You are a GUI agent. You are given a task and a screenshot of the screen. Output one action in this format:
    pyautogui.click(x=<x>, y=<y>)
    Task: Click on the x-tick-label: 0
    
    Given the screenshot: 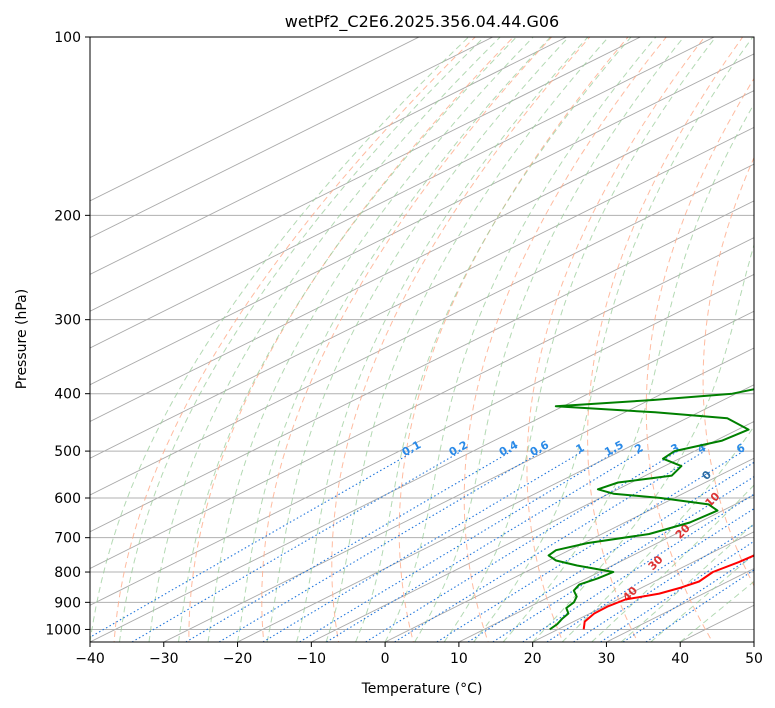 What is the action you would take?
    pyautogui.click(x=385, y=659)
    